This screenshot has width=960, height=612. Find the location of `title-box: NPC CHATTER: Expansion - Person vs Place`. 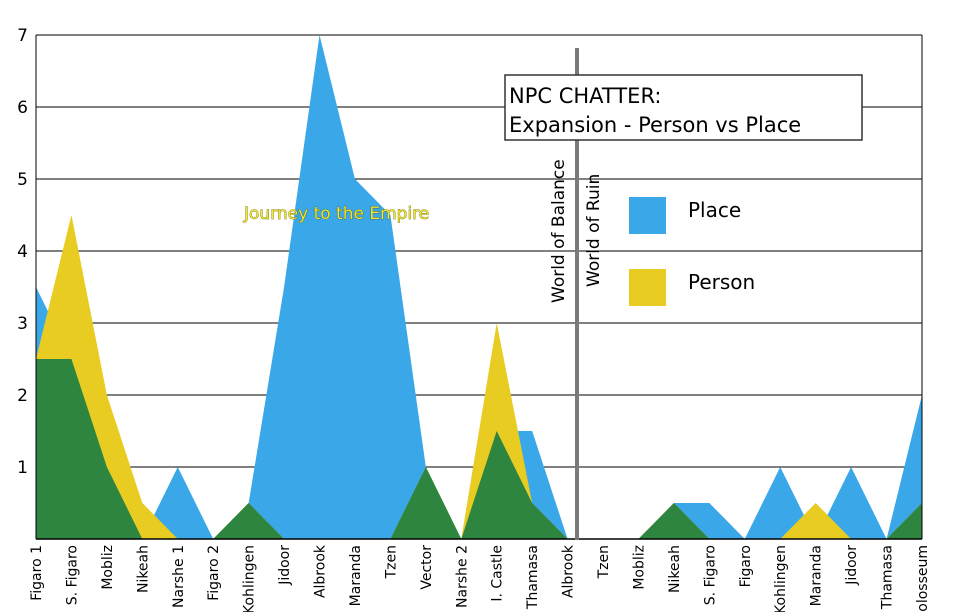

title-box: NPC CHATTER: Expansion - Person vs Place is located at coordinates (683, 107).